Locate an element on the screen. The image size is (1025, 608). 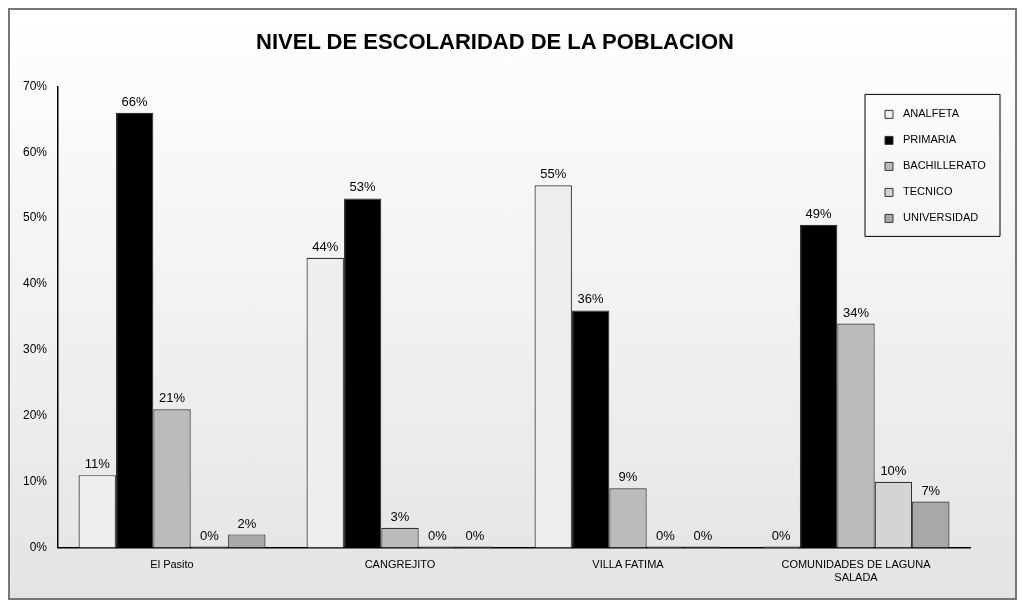
x-tick-label: VILLA FATIMA is located at coordinates (628, 564).